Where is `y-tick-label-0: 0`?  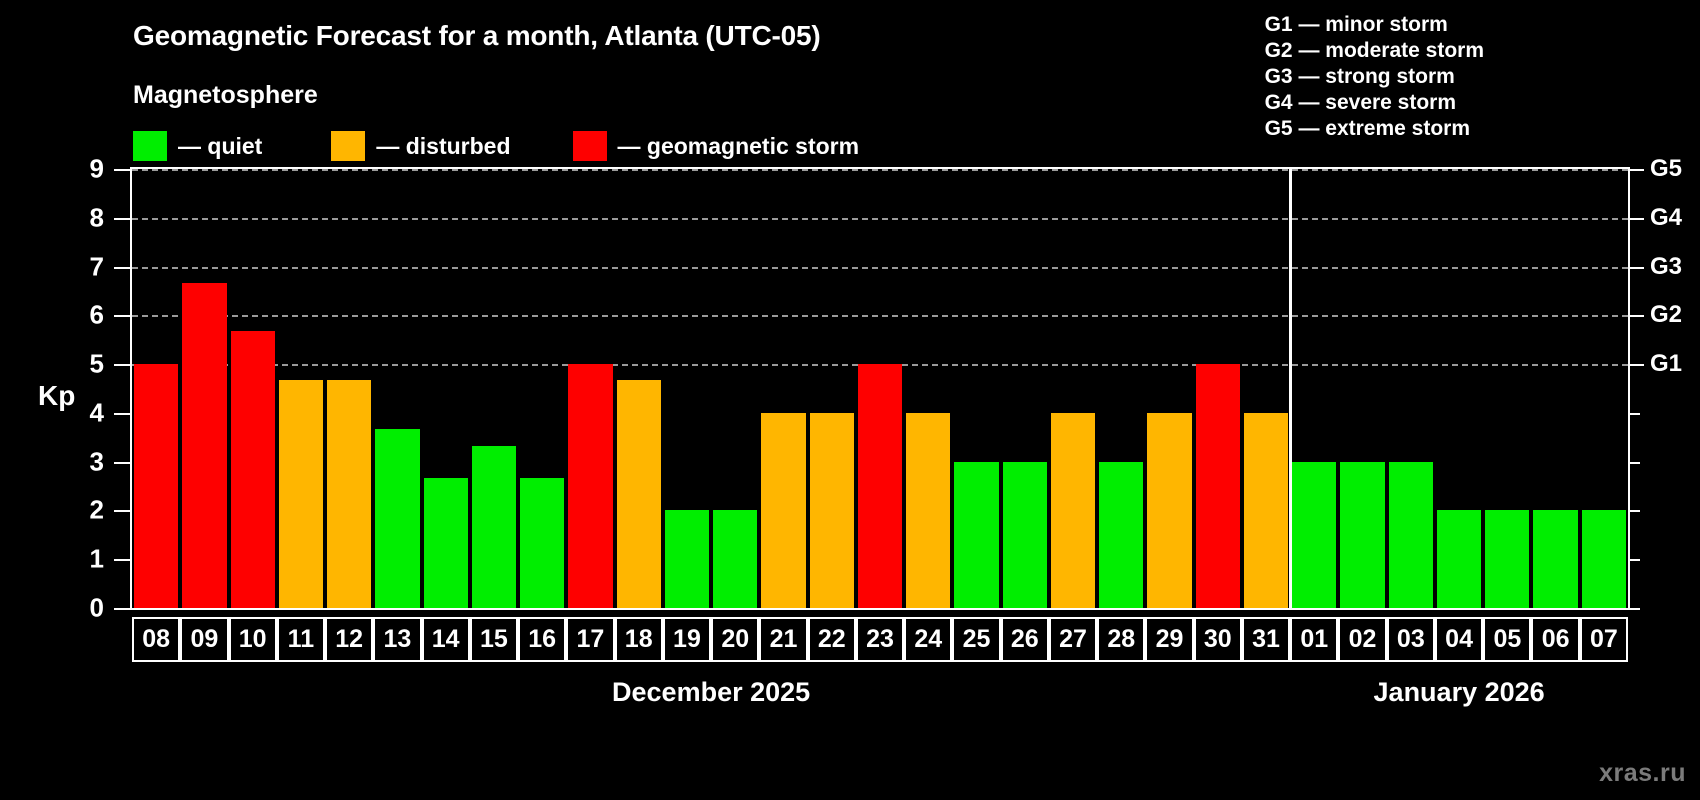 y-tick-label-0: 0 is located at coordinates (96, 607).